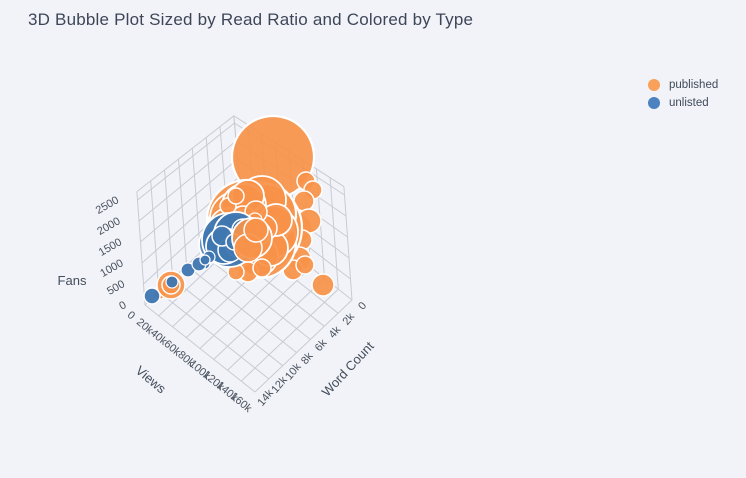 The width and height of the screenshot is (746, 478). I want to click on tick-label: 2k, so click(348, 319).